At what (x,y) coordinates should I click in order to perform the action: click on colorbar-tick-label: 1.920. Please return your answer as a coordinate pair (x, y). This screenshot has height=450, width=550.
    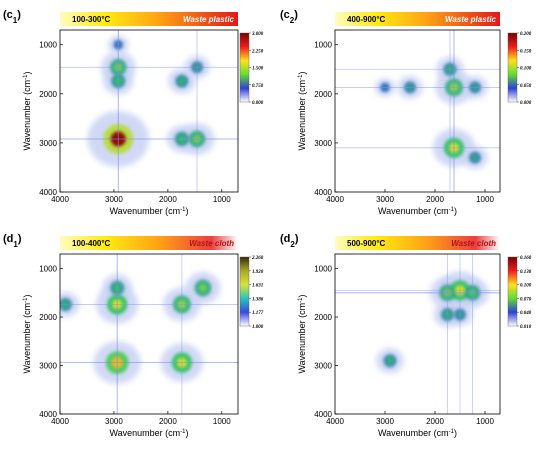
    Looking at the image, I should click on (258, 272).